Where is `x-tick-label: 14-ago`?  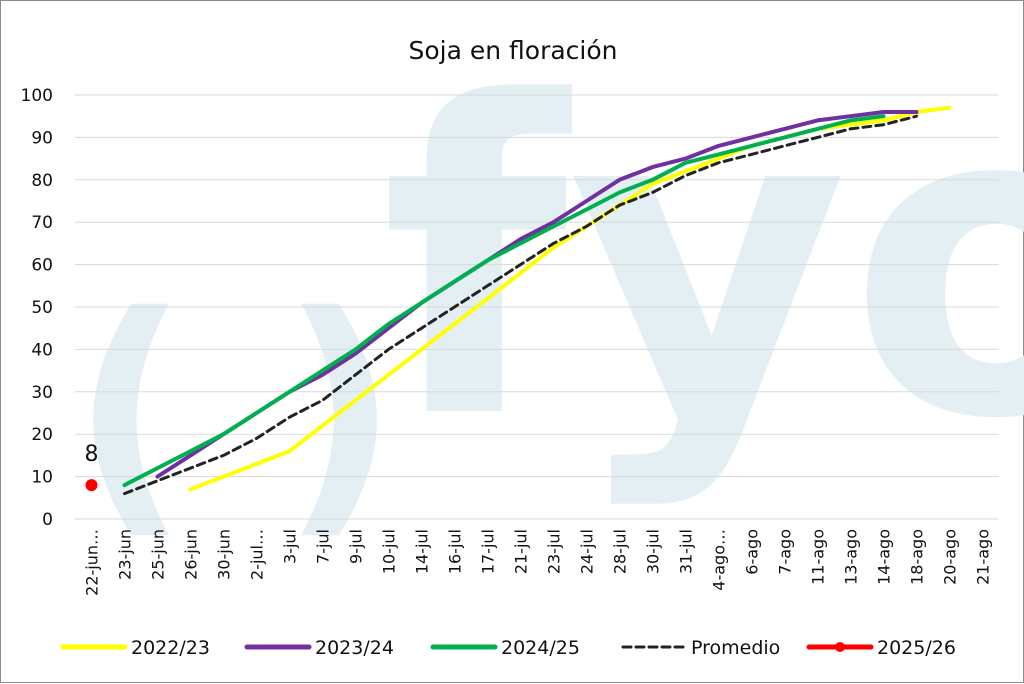 x-tick-label: 14-ago is located at coordinates (884, 557).